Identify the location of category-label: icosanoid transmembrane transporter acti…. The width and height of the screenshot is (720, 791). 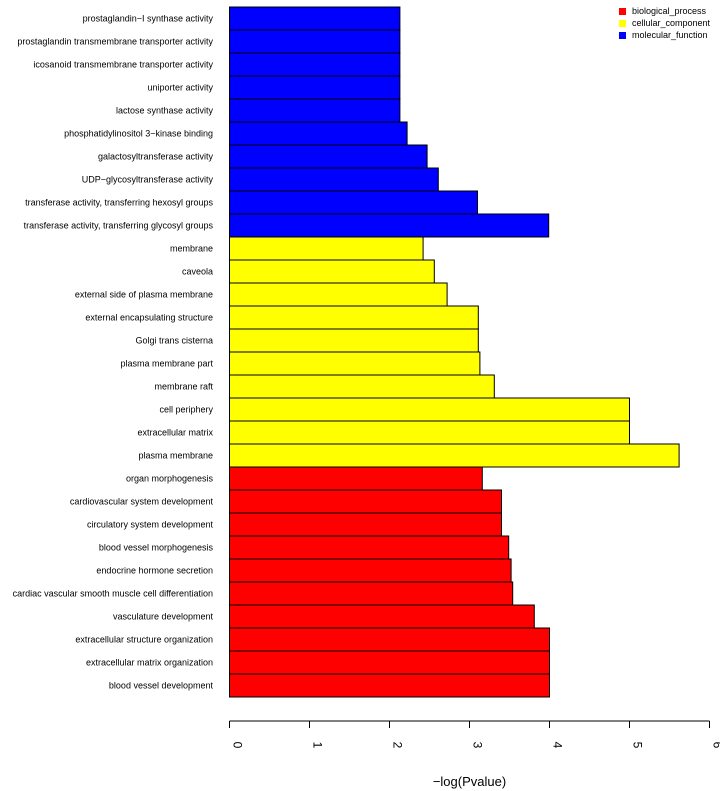
(123, 65).